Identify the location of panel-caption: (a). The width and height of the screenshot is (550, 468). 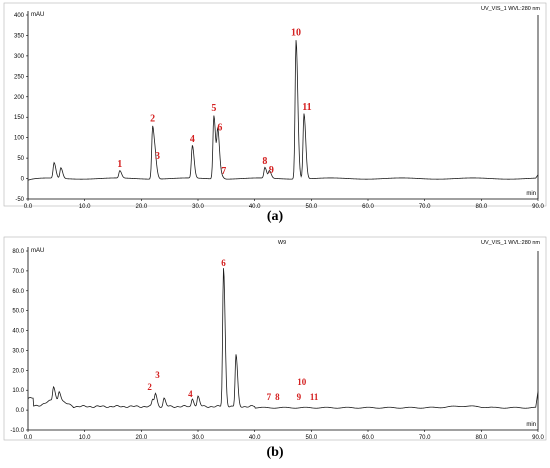
(275, 216).